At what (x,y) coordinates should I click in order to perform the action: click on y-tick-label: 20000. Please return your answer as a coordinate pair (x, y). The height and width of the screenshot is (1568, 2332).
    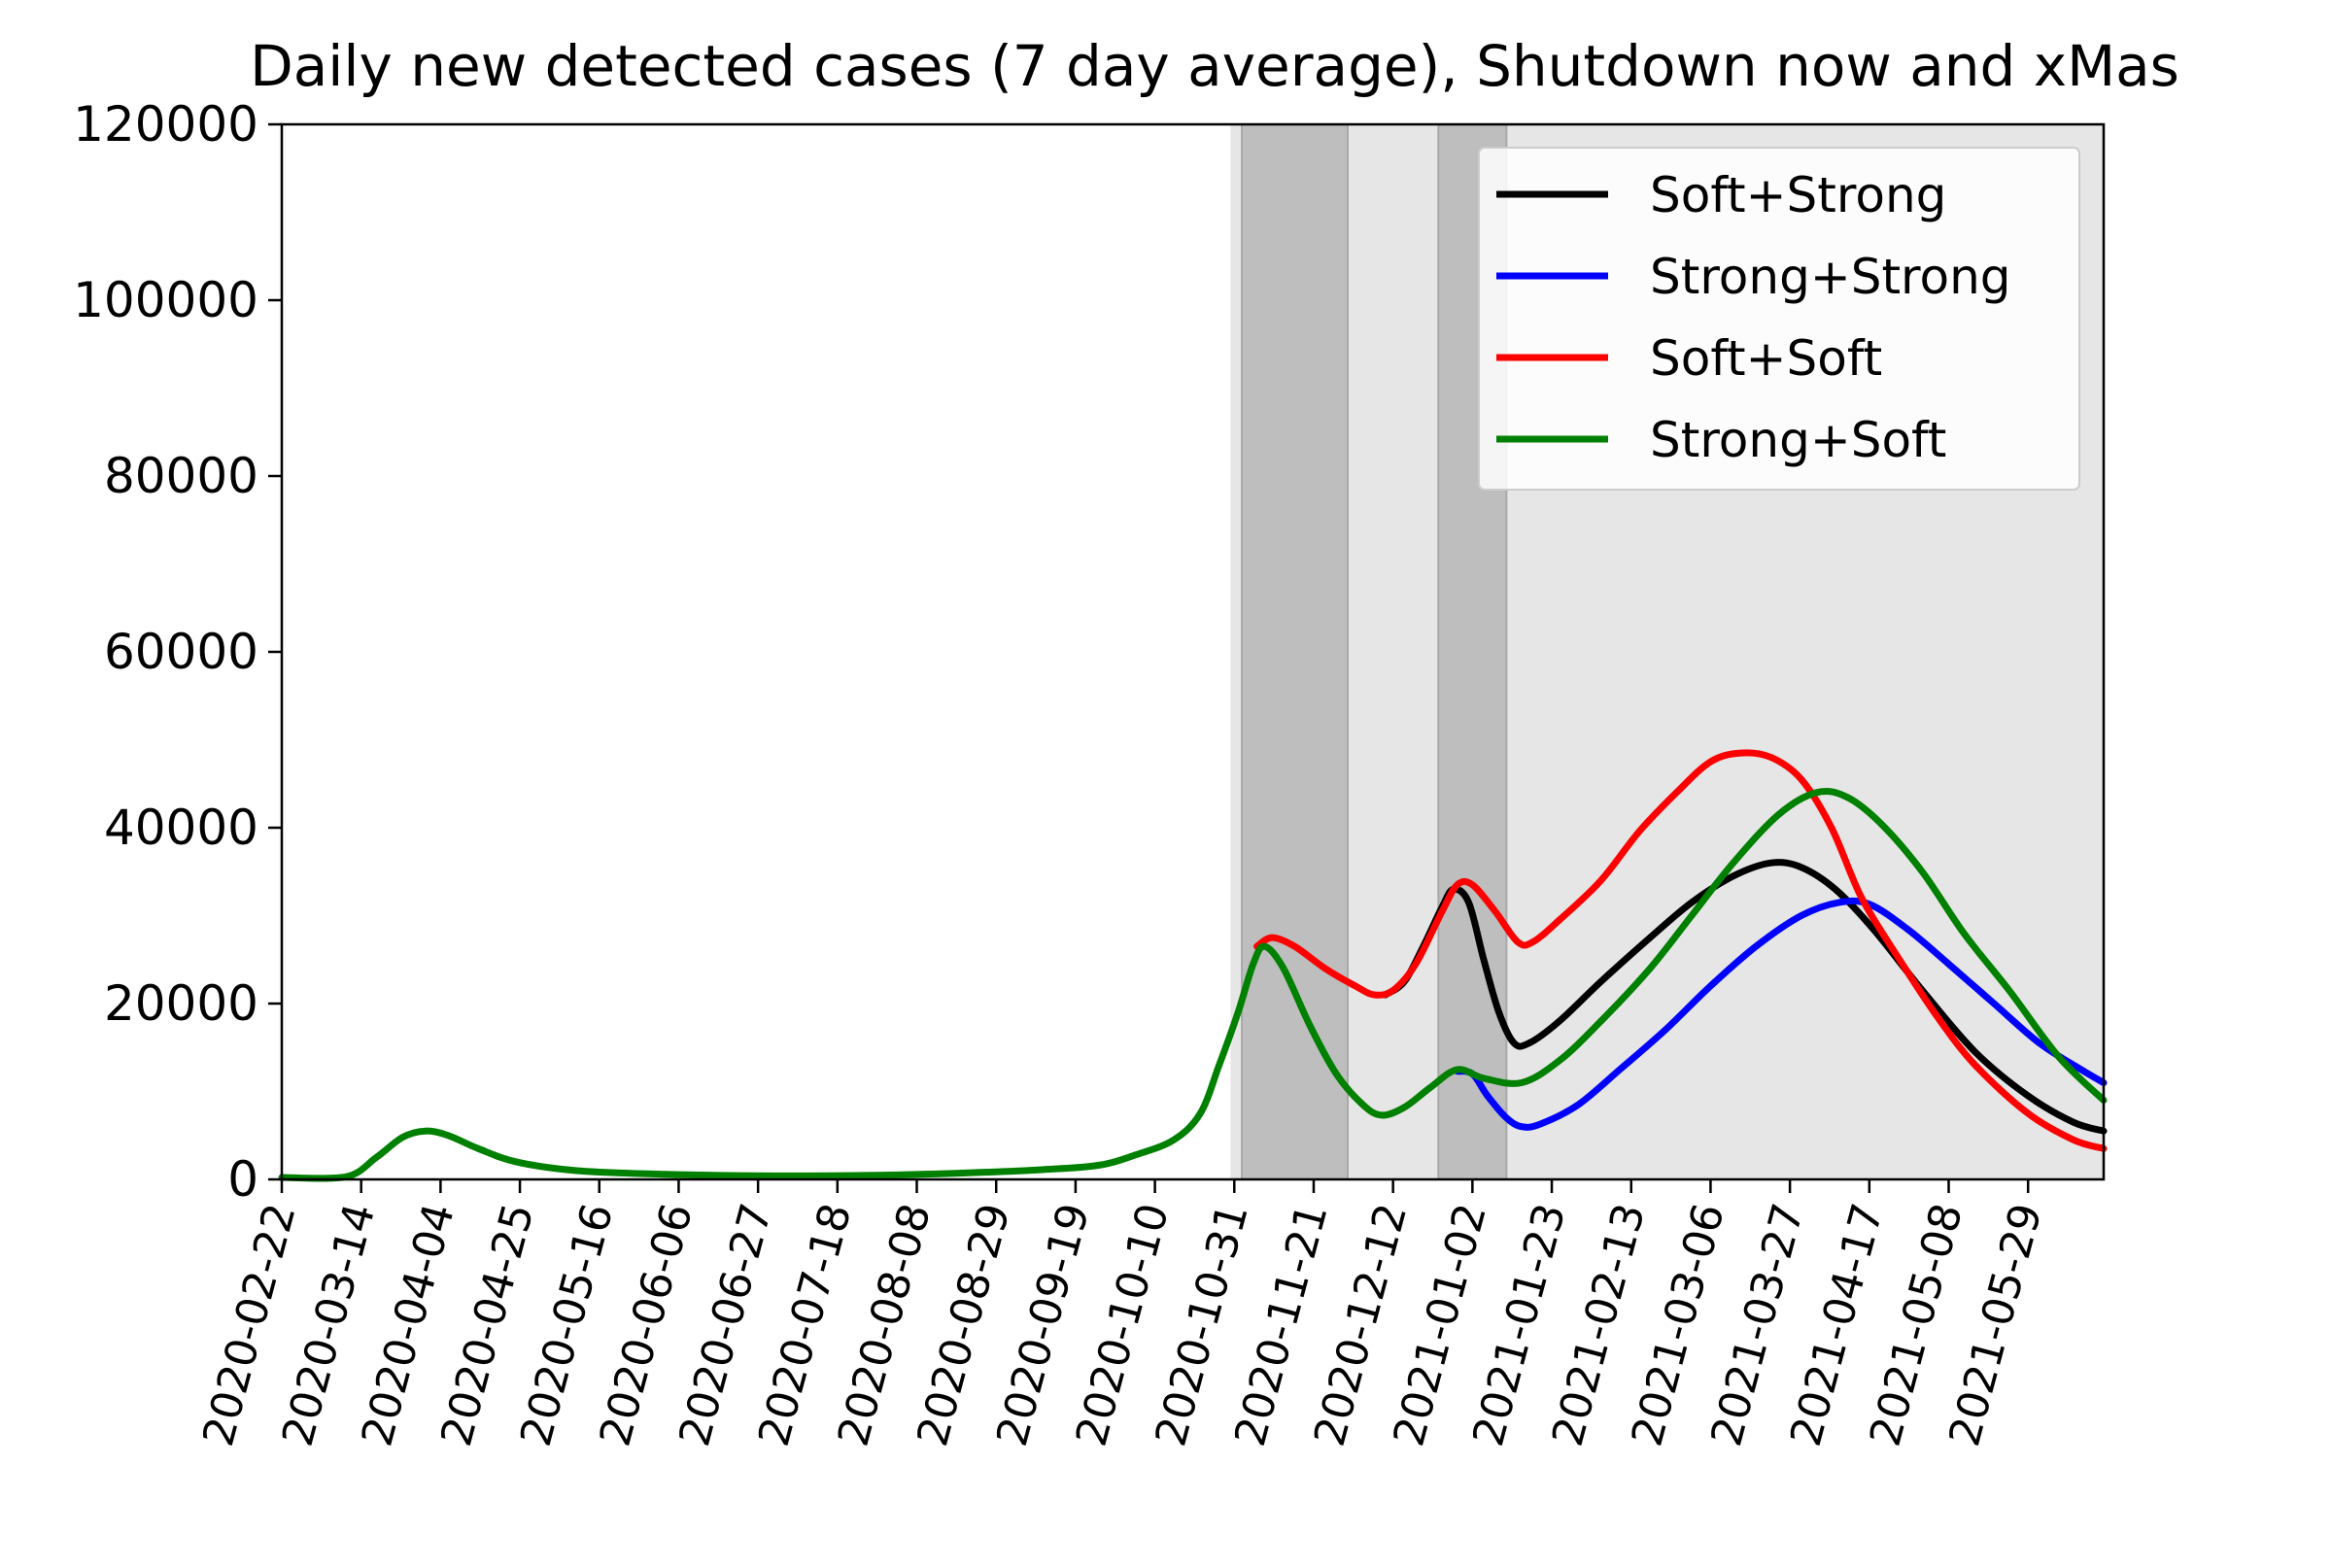
    Looking at the image, I should click on (181, 1003).